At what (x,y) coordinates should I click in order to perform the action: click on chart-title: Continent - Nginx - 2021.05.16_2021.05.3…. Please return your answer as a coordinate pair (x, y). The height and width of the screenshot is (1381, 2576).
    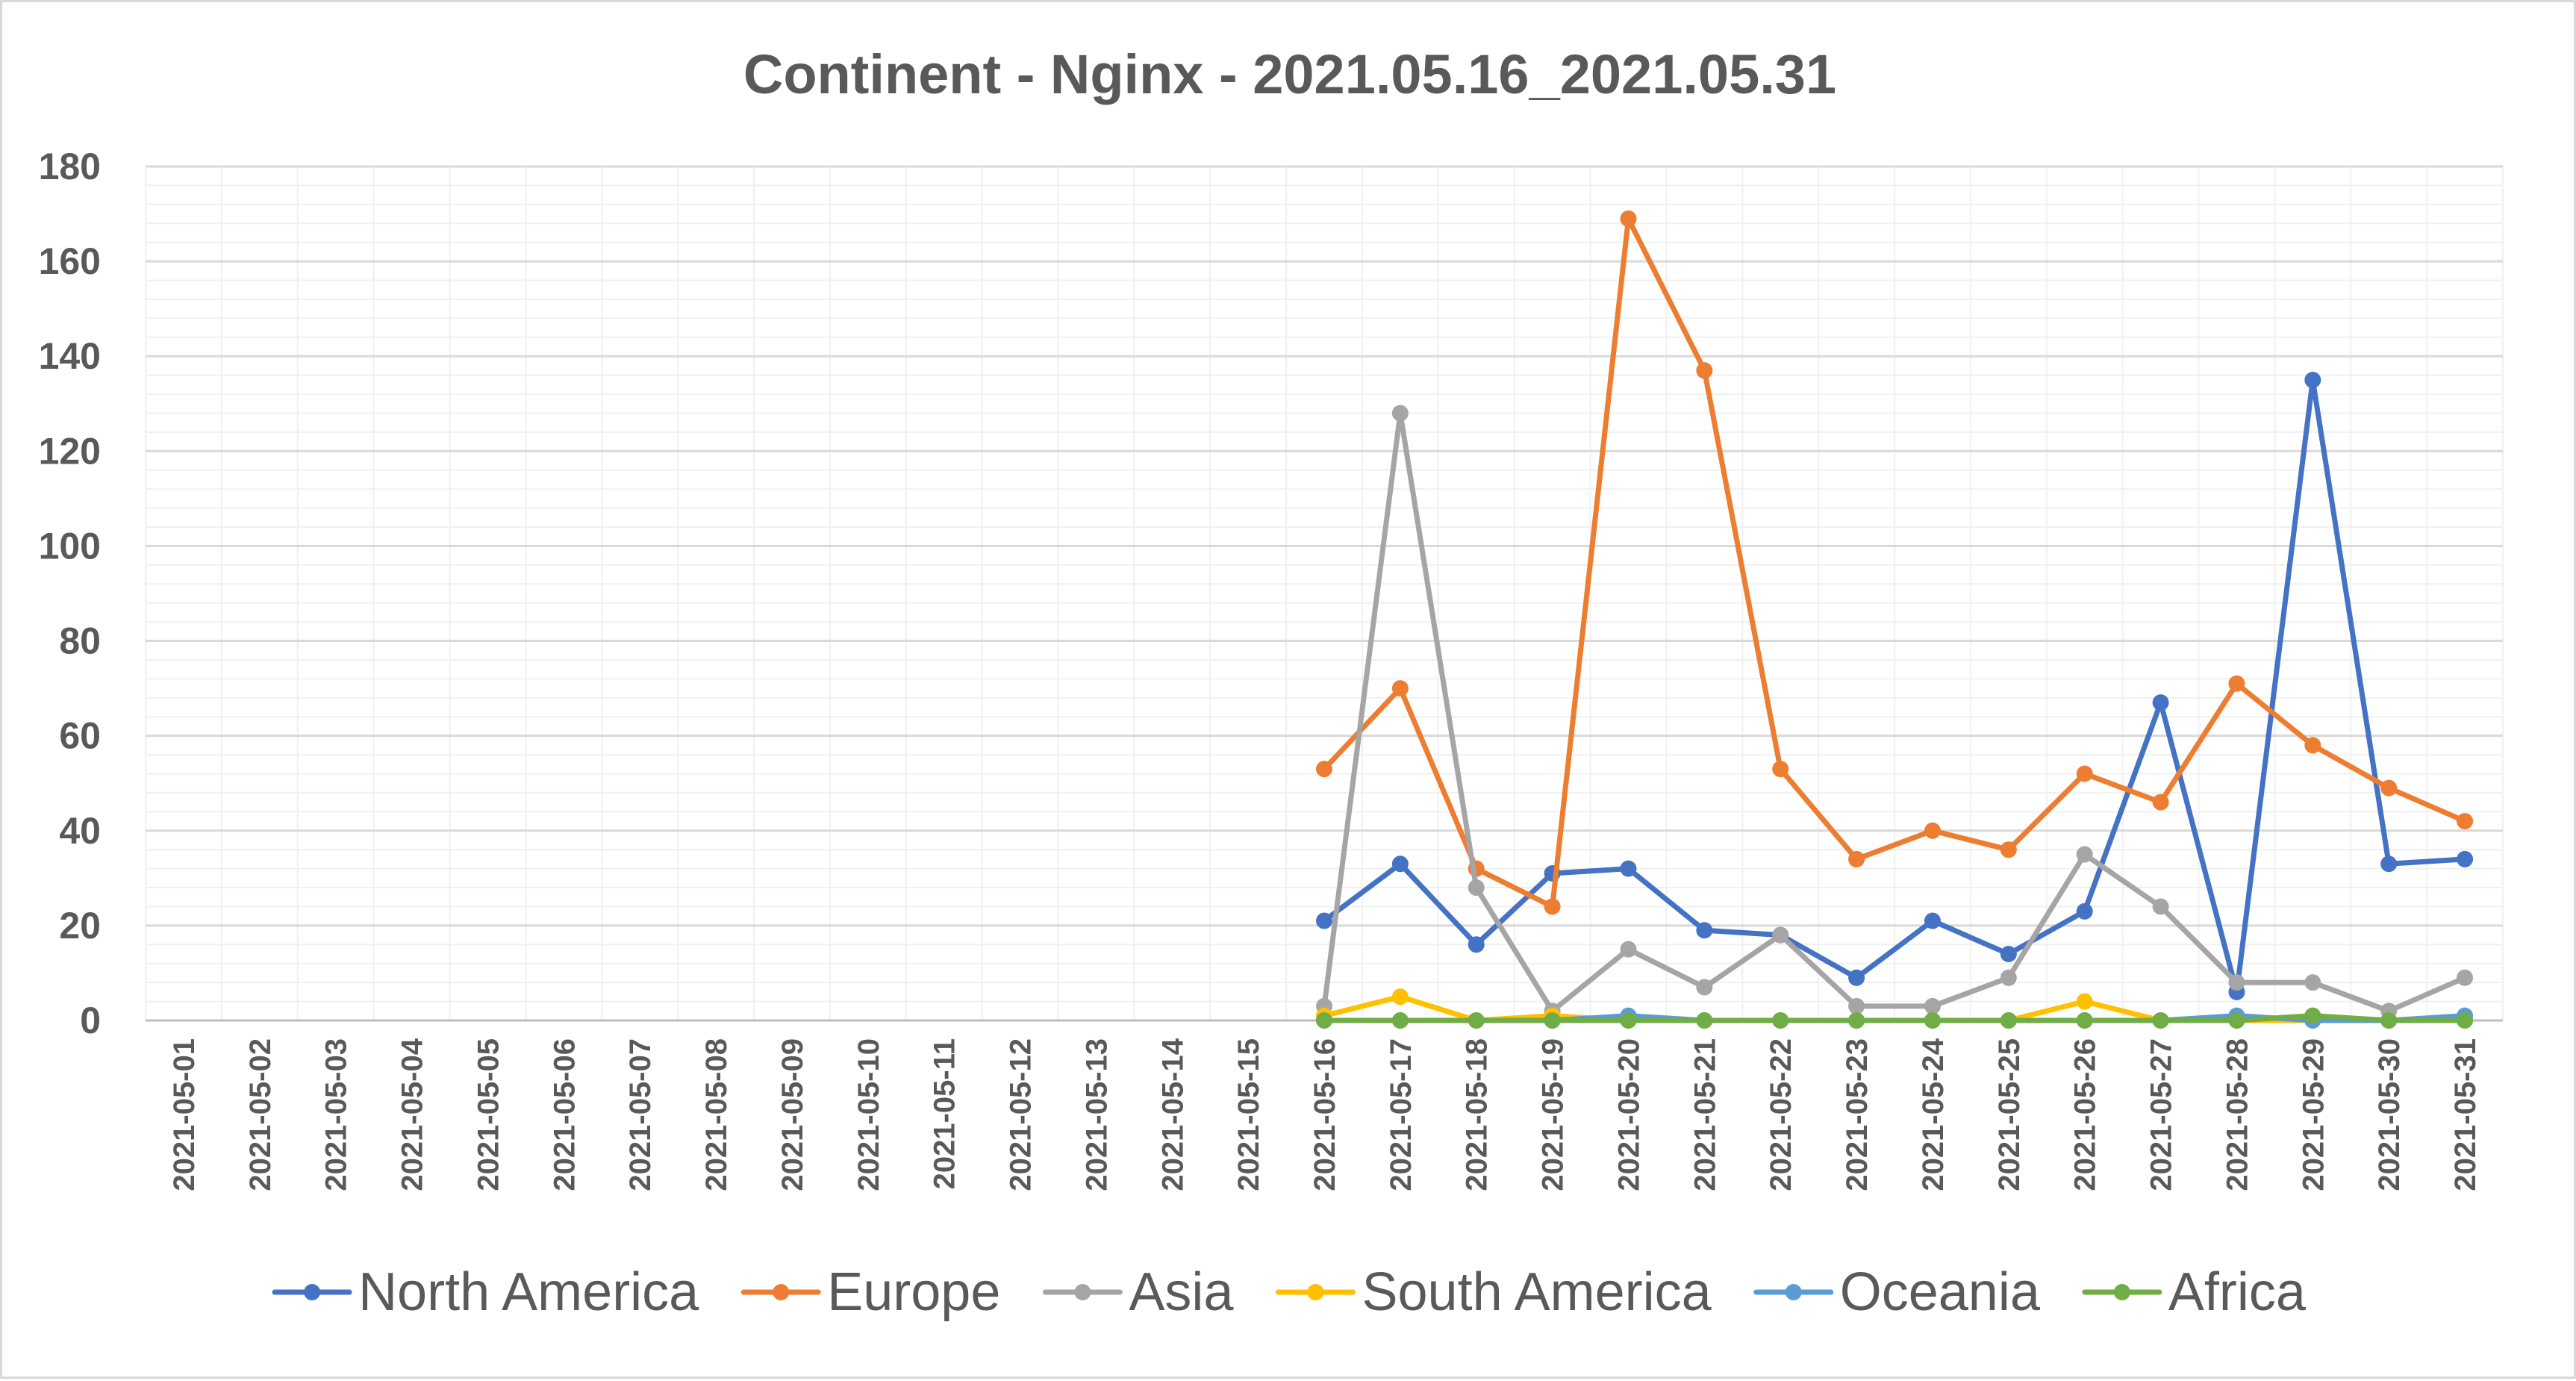
    Looking at the image, I should click on (1289, 74).